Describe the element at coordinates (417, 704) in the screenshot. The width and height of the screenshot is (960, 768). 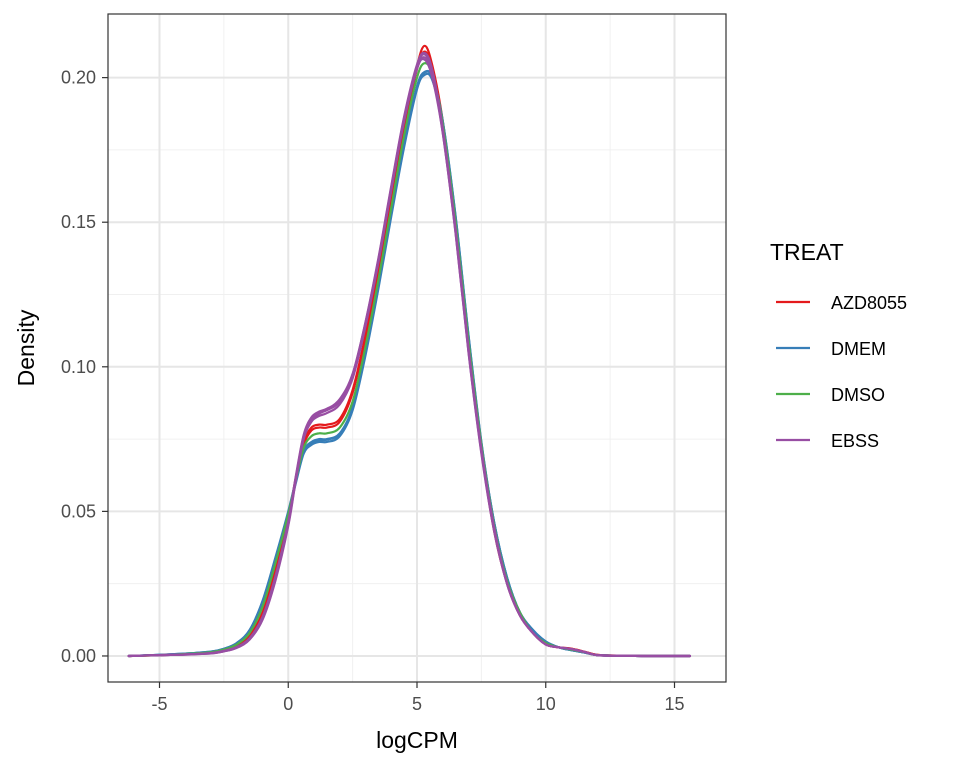
I see `x-tick-label: 5` at that location.